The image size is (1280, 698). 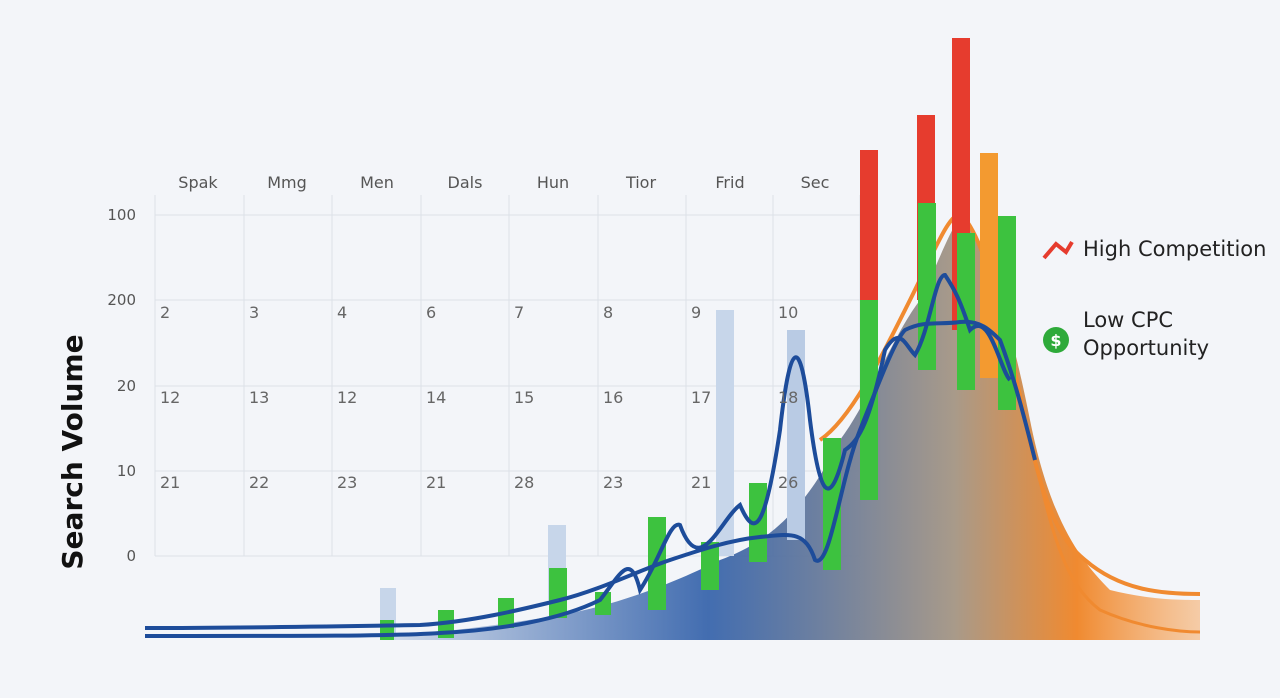 What do you see at coordinates (436, 397) in the screenshot?
I see `day-number: 14` at bounding box center [436, 397].